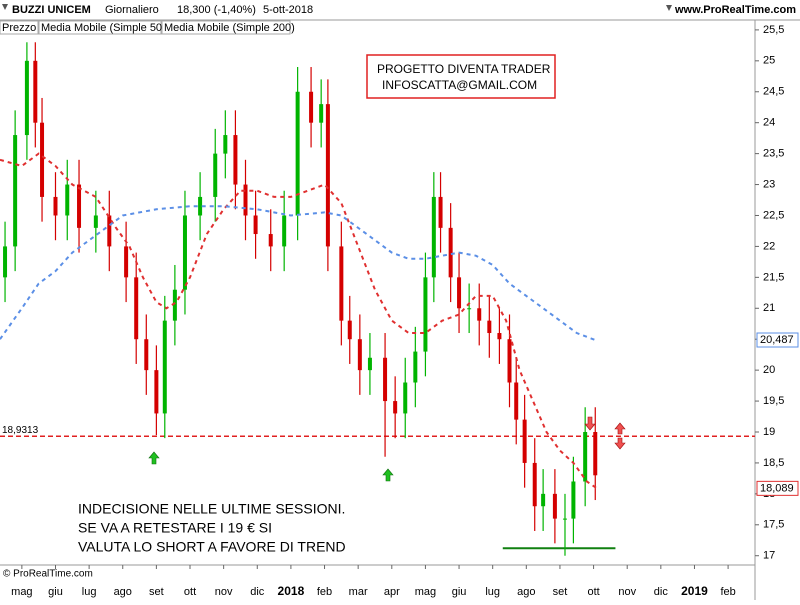 The image size is (800, 605). What do you see at coordinates (777, 340) in the screenshot?
I see `price-tag-label: 20,487` at bounding box center [777, 340].